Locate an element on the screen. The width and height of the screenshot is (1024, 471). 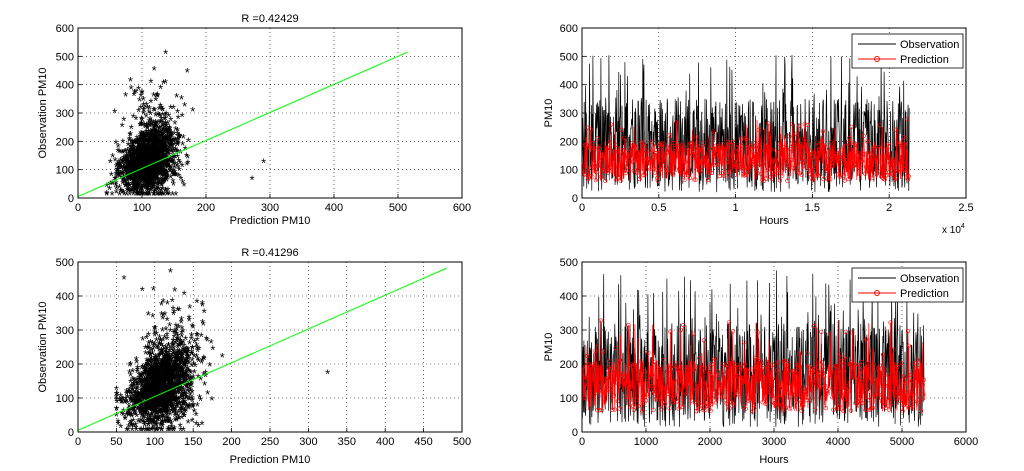
x-tick-label: 250 is located at coordinates (270, 442).